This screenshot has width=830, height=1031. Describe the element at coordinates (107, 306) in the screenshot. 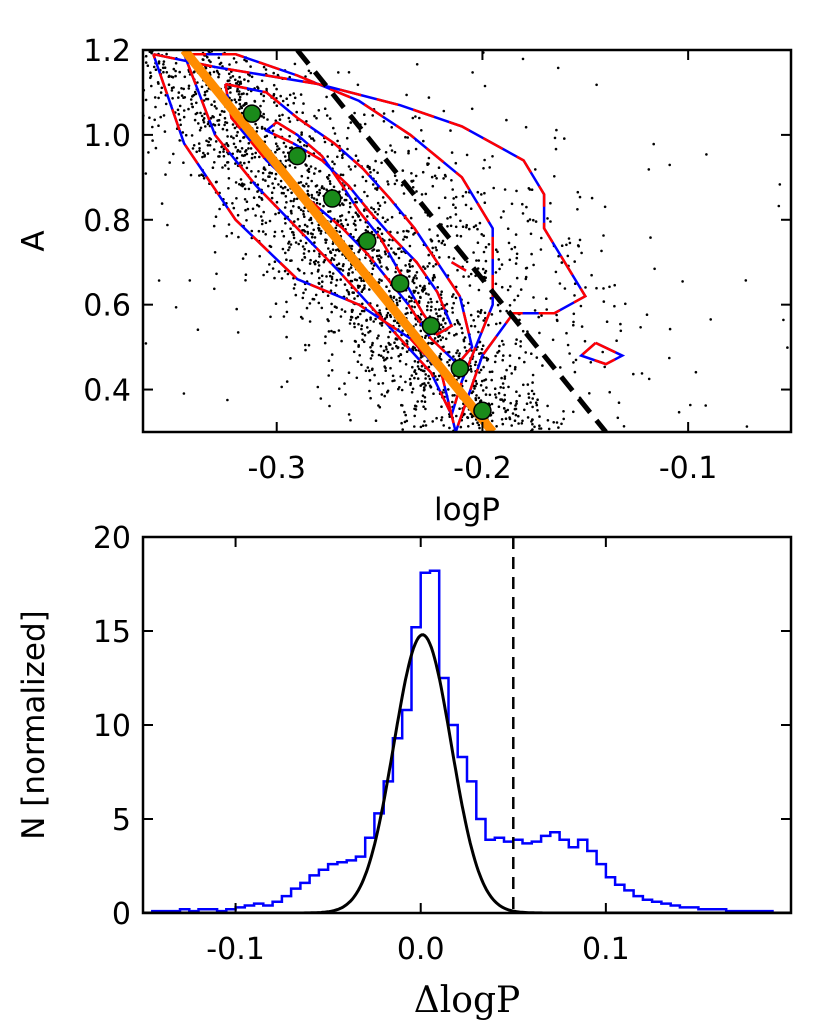

I see `y-tick-label: 0.6` at that location.